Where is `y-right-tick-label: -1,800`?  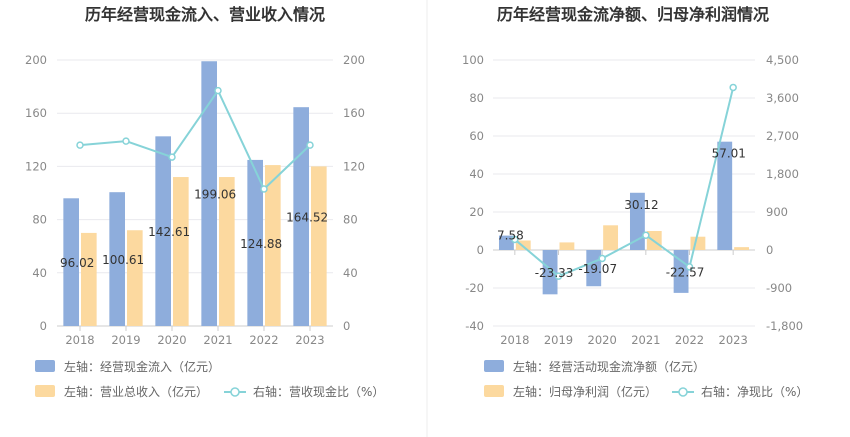
y-right-tick-label: -1,800 is located at coordinates (784, 326).